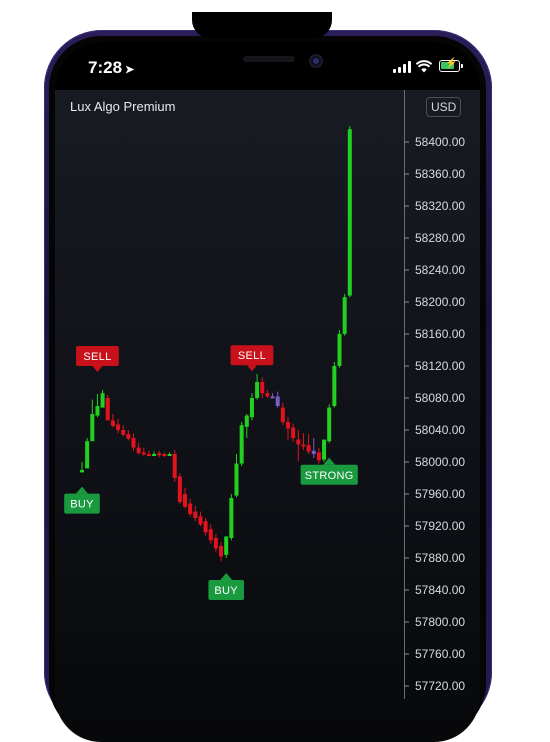 The height and width of the screenshot is (742, 550). I want to click on wifi-icon, so click(424, 66).